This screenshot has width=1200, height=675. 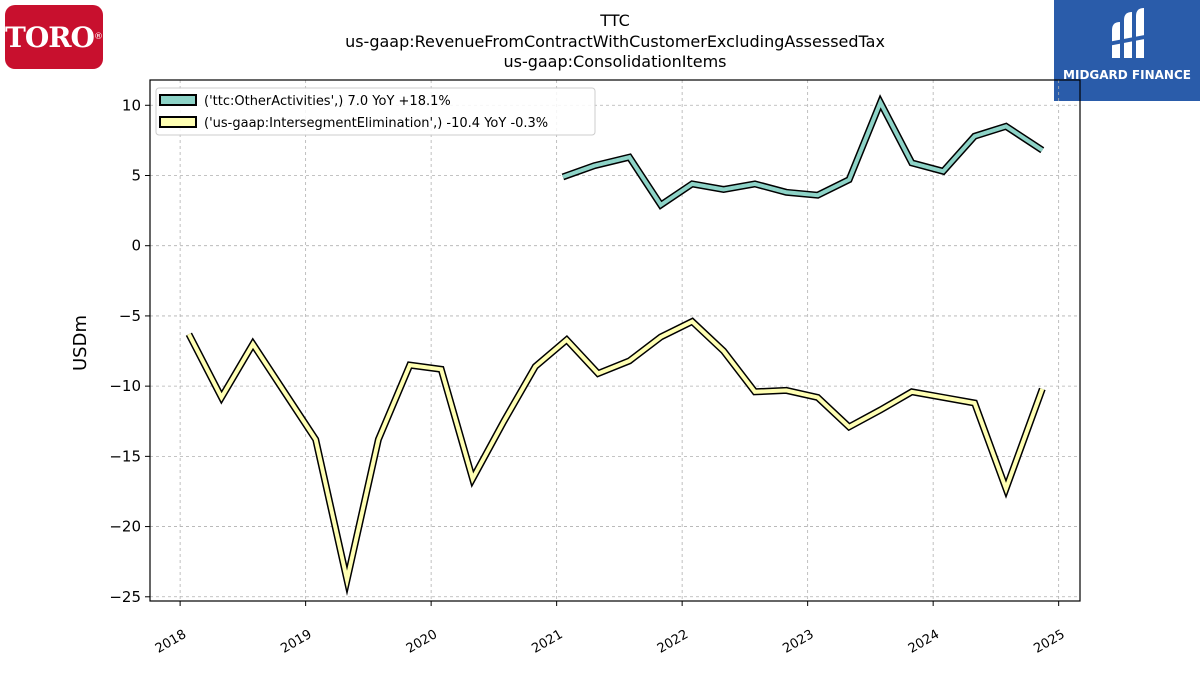 I want to click on registered-mark: ®, so click(x=98, y=37).